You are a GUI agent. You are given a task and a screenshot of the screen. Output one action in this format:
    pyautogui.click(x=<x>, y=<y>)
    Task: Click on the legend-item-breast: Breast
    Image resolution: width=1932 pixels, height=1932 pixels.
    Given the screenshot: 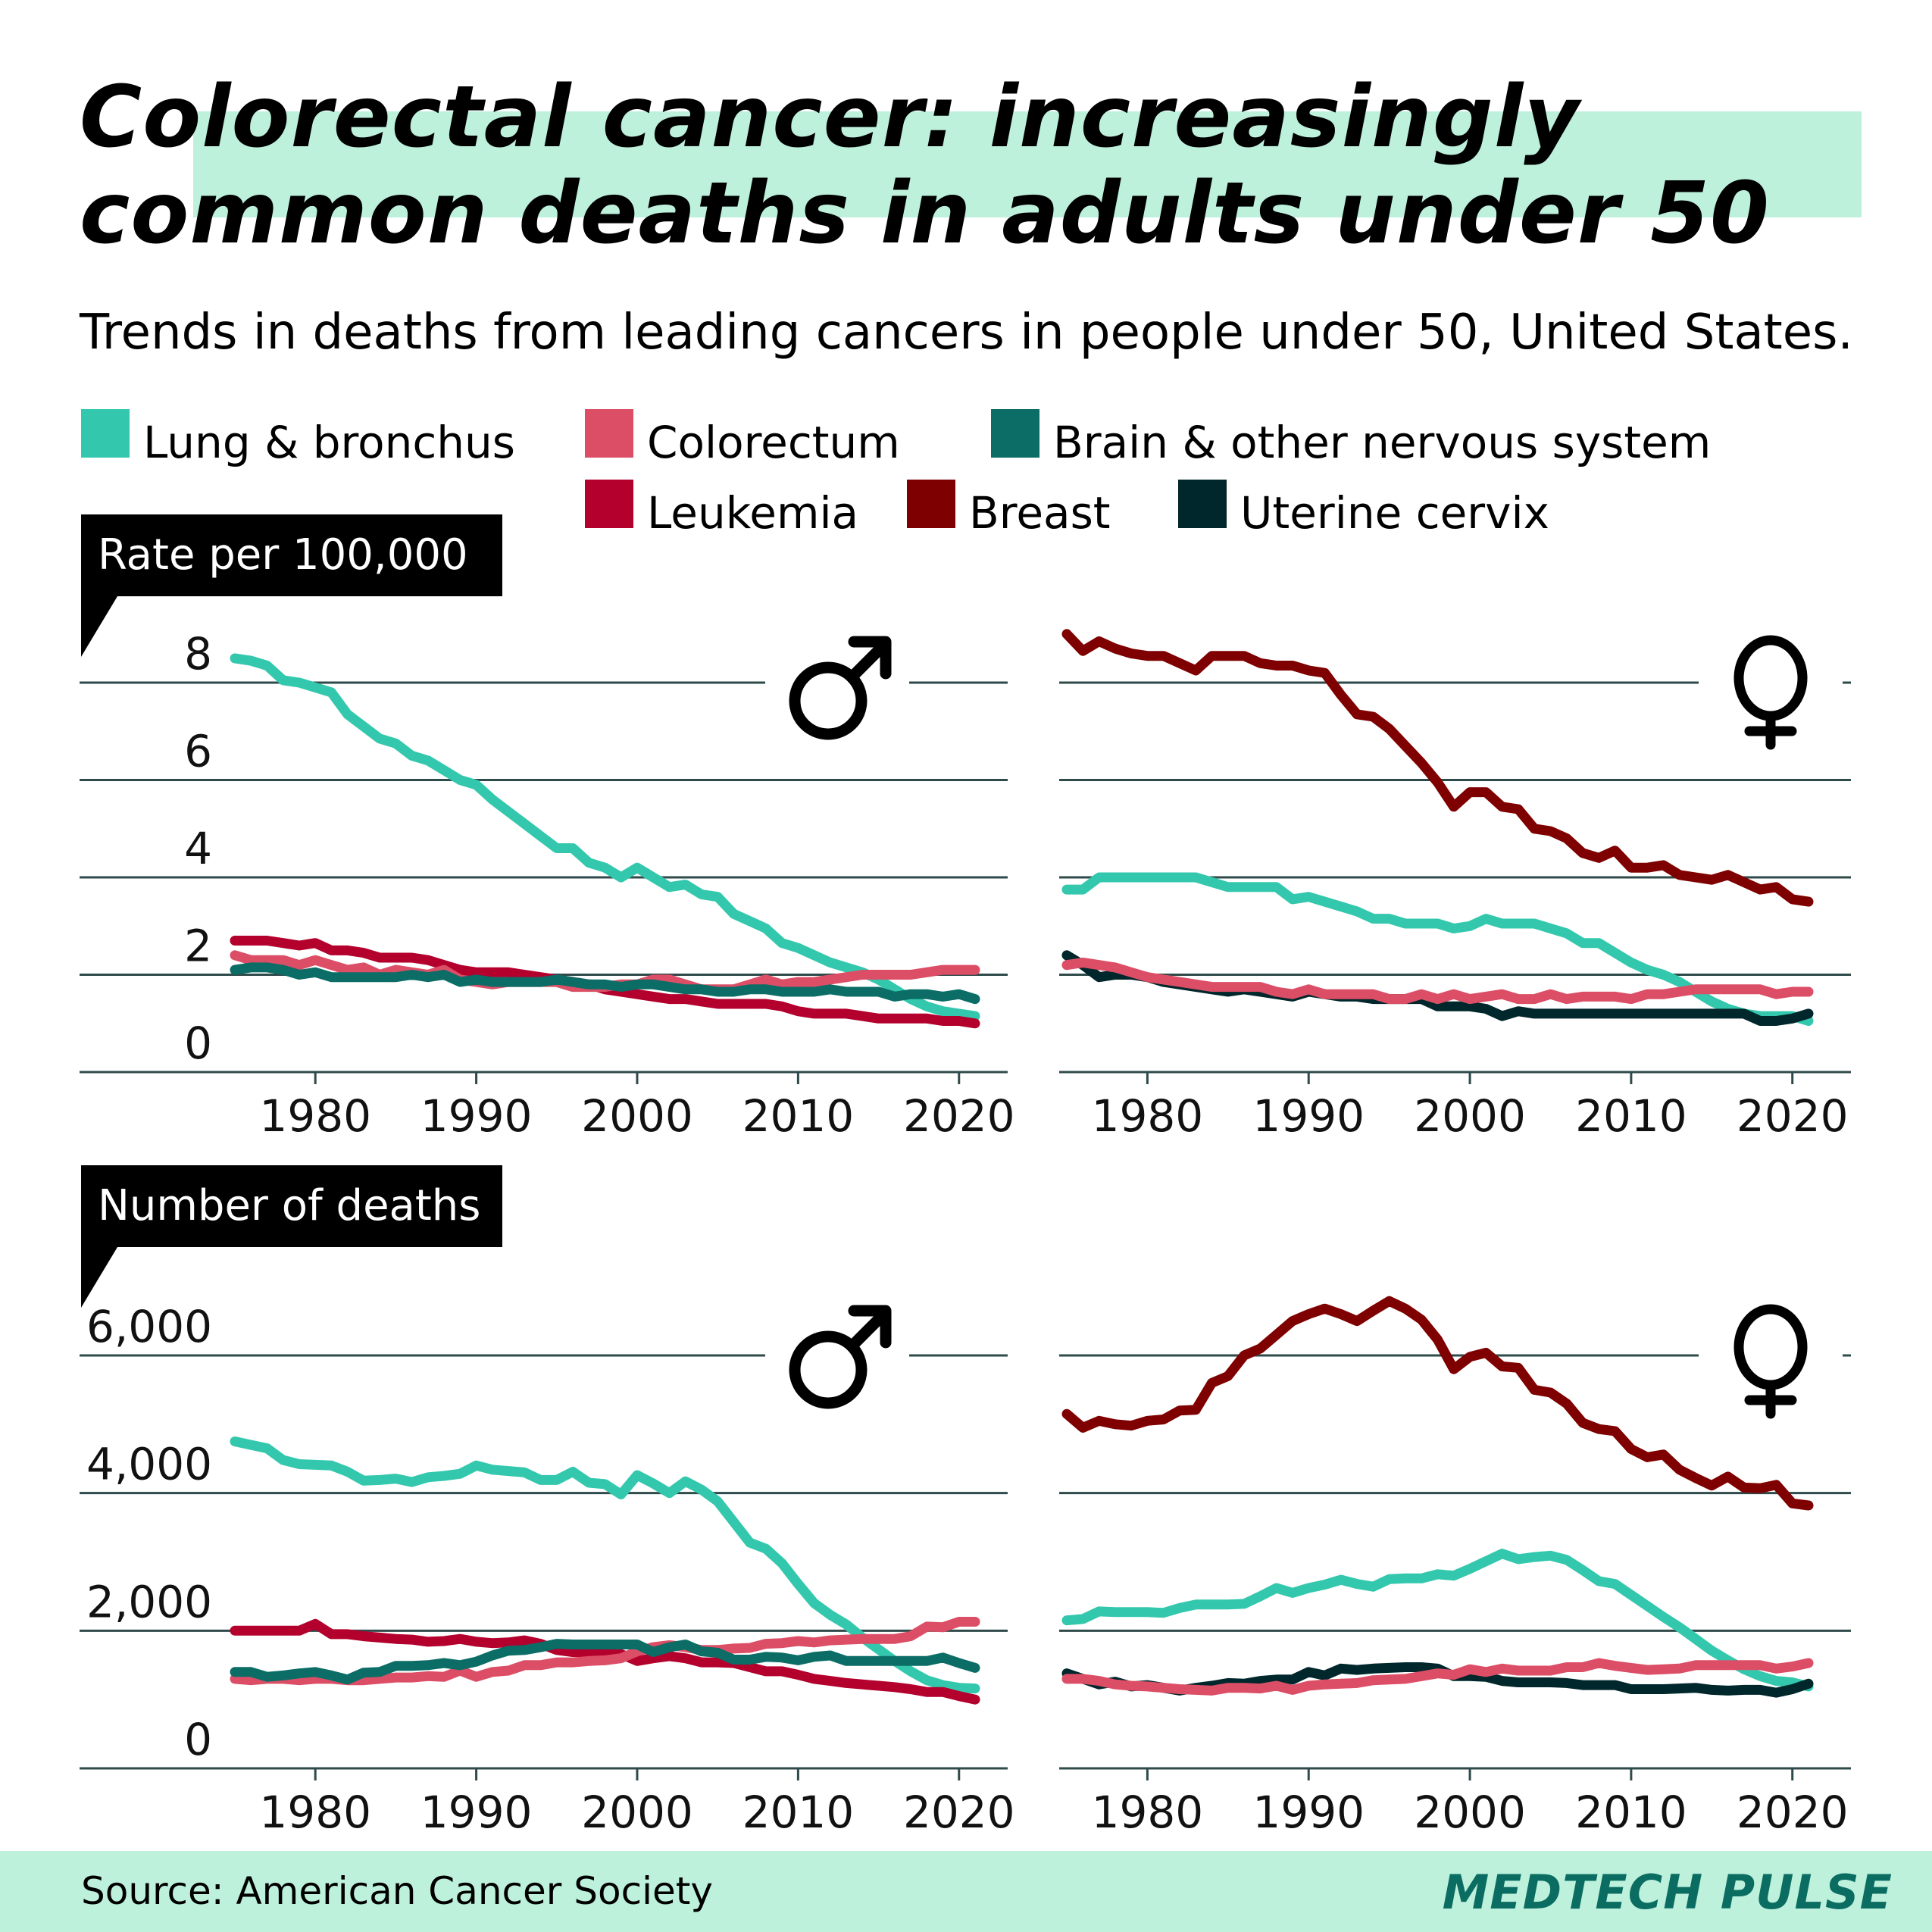 What is the action you would take?
    pyautogui.click(x=1009, y=509)
    